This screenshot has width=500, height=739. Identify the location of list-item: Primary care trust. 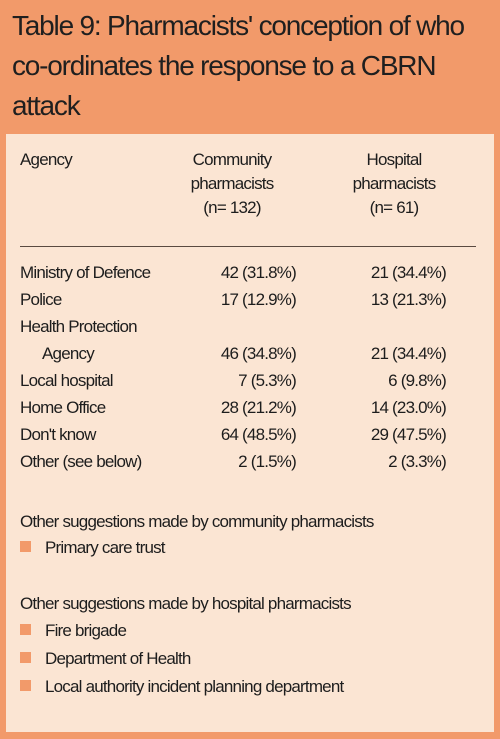
(93, 548).